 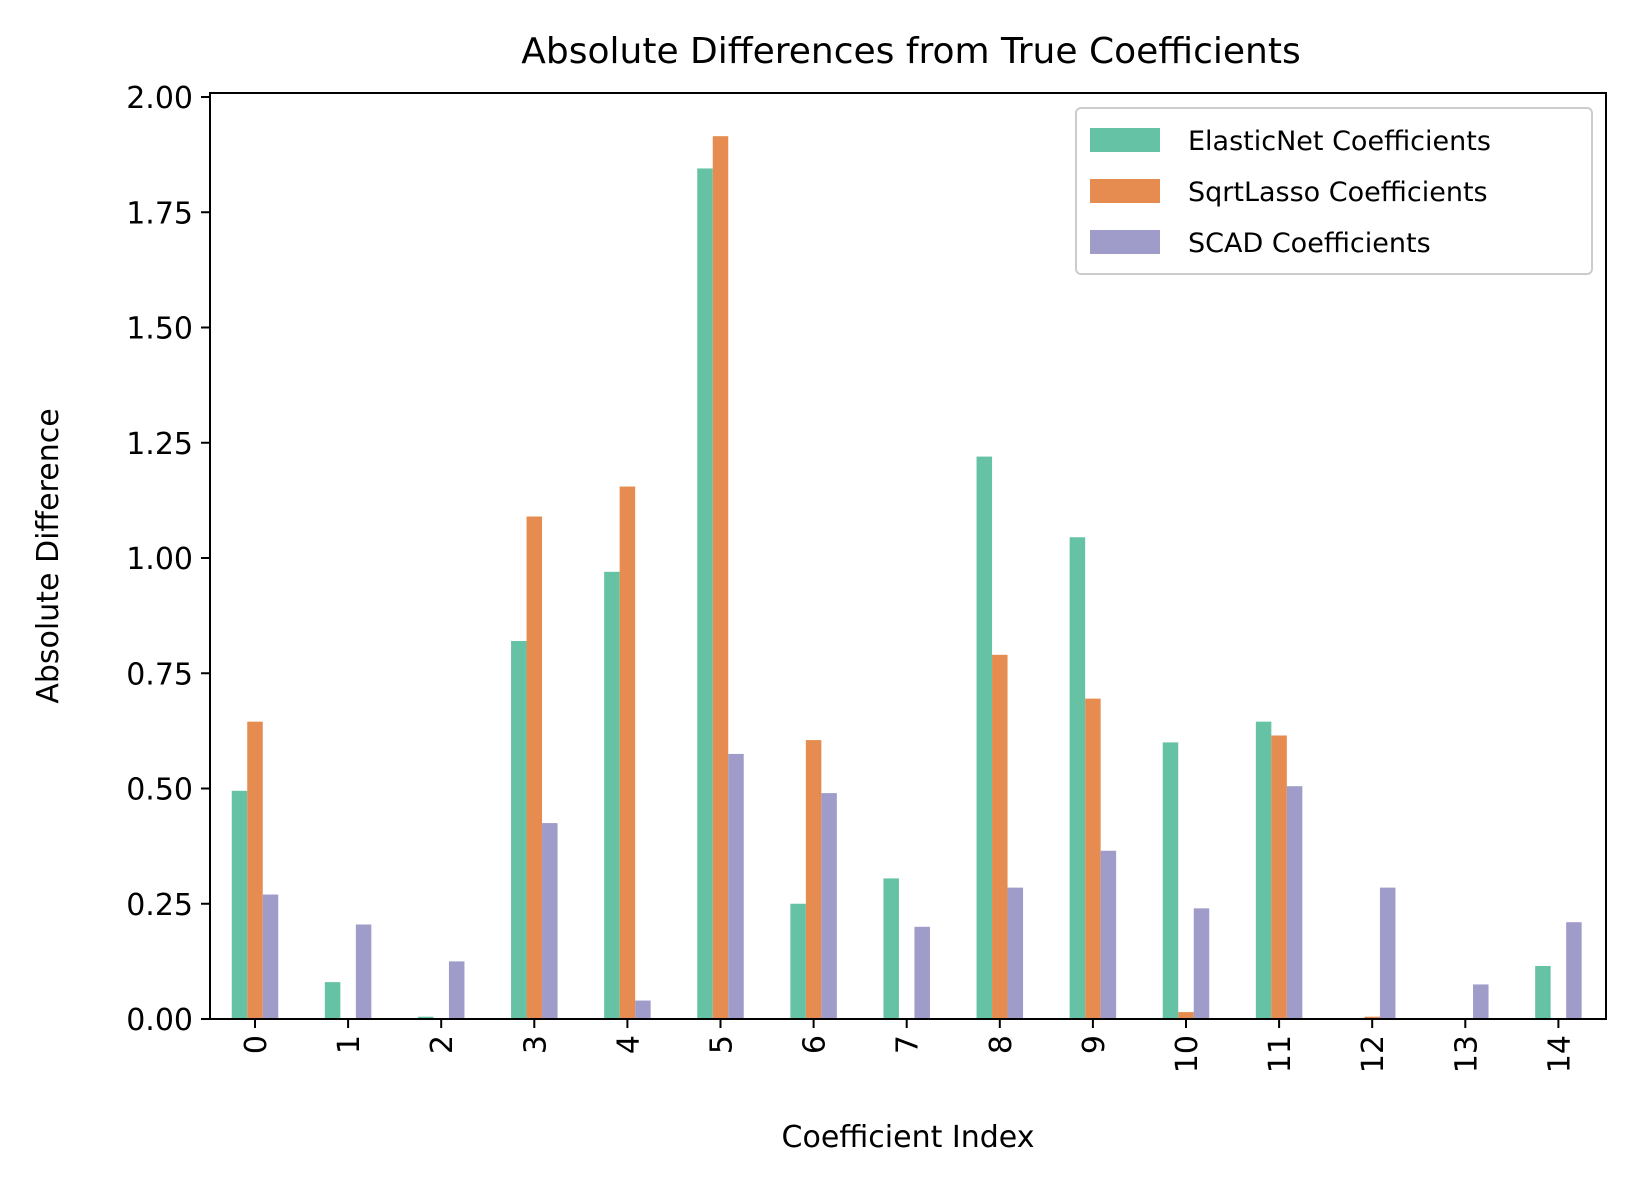 I want to click on y-tick-label: 2.00, so click(x=159, y=98).